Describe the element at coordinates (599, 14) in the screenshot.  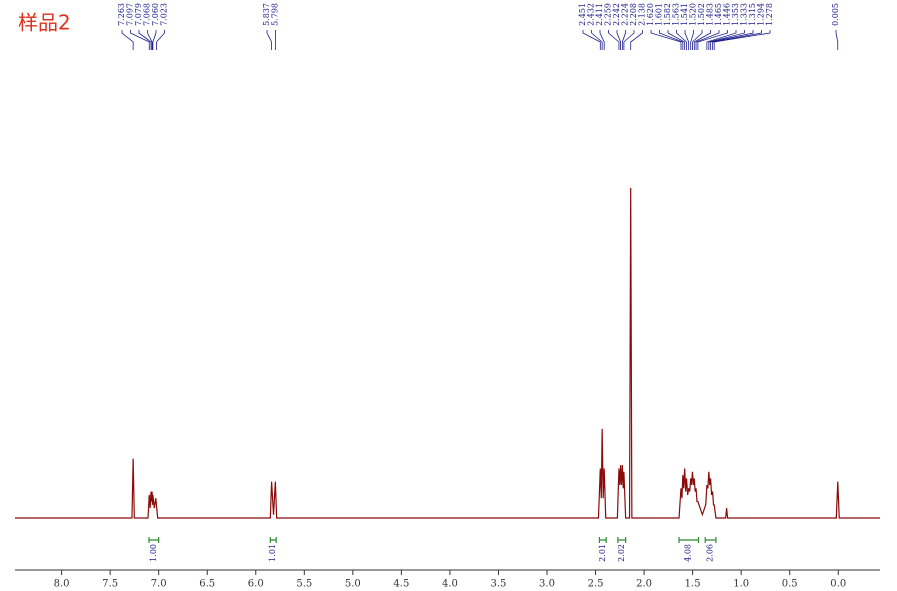
I see `peak-label: 2.411` at that location.